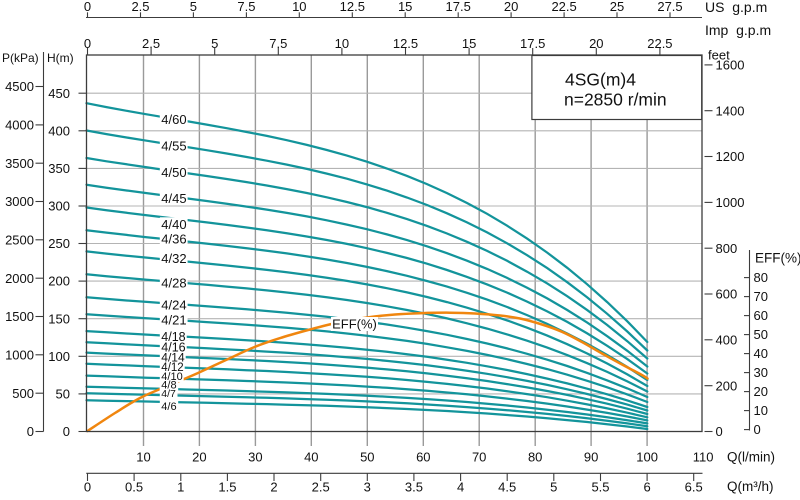  Describe the element at coordinates (19, 316) in the screenshot. I see `svg-text: 1500` at that location.